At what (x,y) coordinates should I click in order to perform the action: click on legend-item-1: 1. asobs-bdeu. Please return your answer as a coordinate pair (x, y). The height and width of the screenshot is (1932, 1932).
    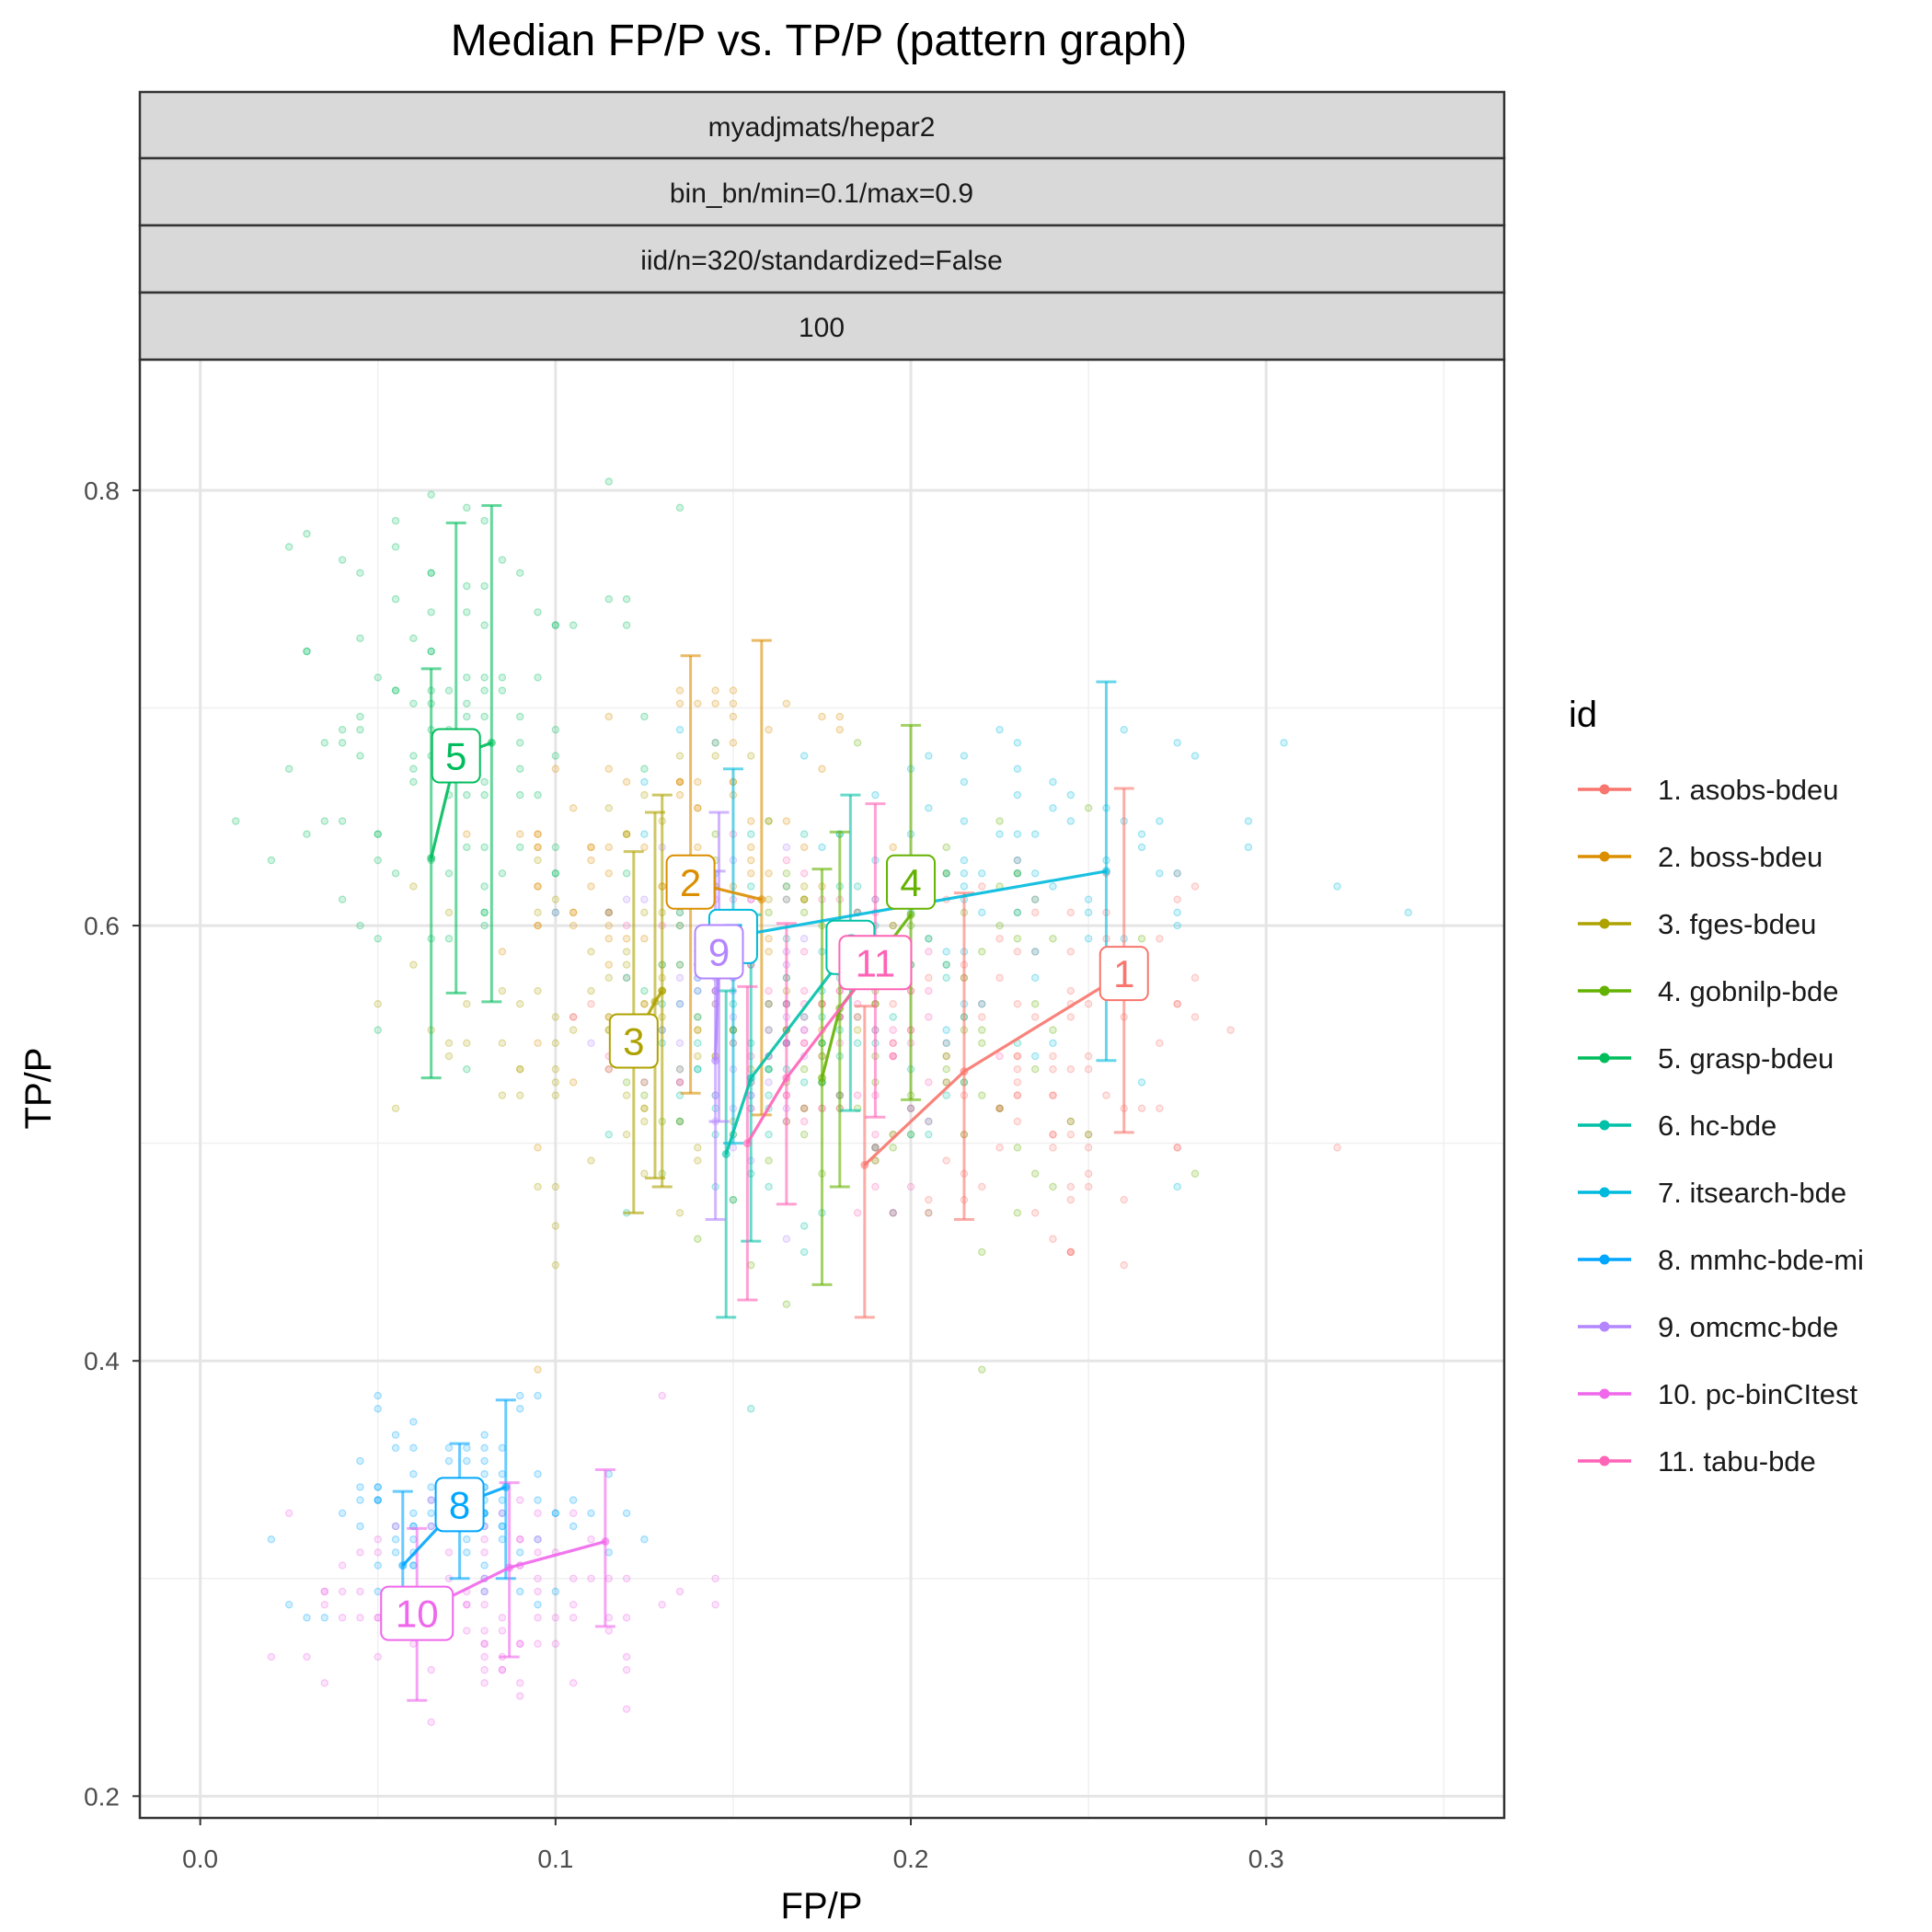
    Looking at the image, I should click on (1708, 790).